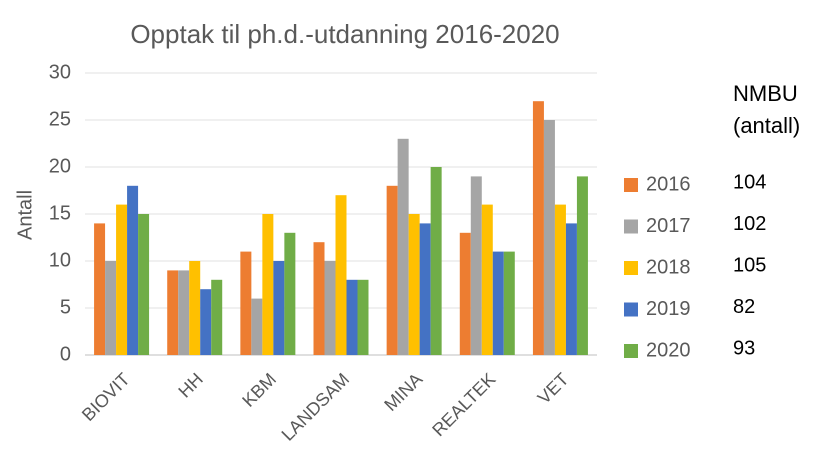 The image size is (817, 464). I want to click on y-tick-label: 15, so click(60, 213).